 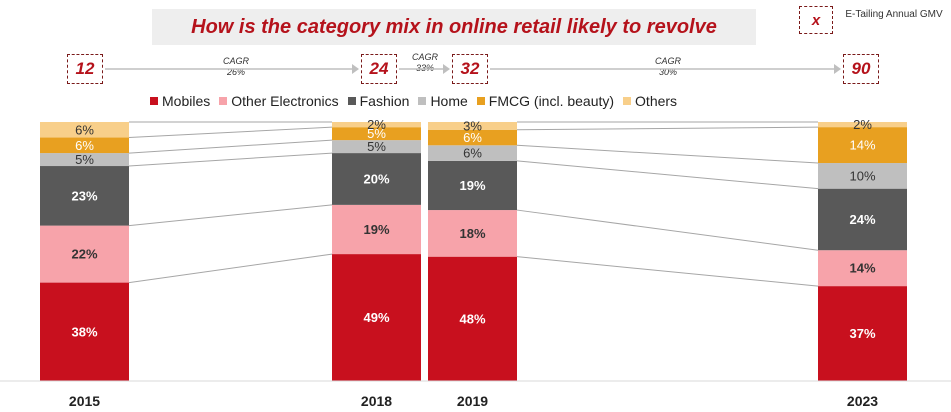 I want to click on legend-item-fashion: Fashion, so click(x=378, y=101).